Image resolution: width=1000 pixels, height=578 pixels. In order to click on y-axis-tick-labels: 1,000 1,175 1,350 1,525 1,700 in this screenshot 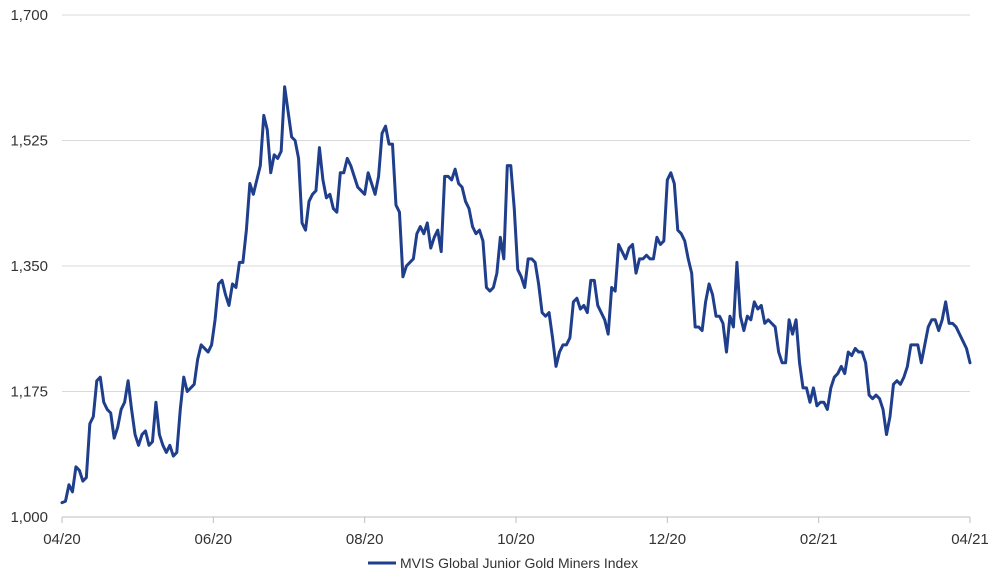, I will do `click(29, 266)`.